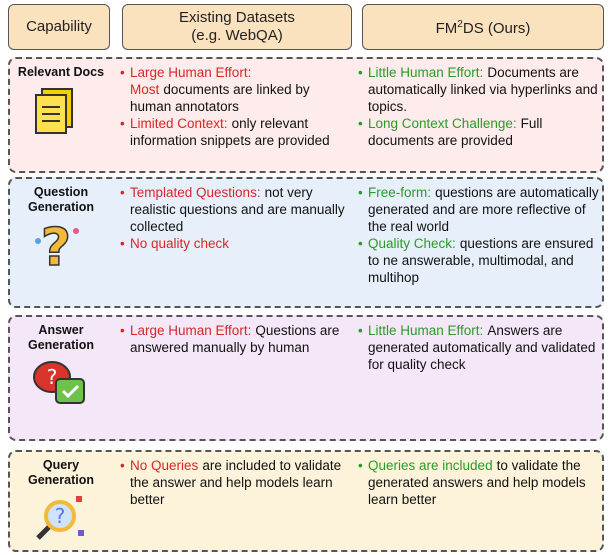  Describe the element at coordinates (460, 24) in the screenshot. I see `header-sup: 2` at that location.